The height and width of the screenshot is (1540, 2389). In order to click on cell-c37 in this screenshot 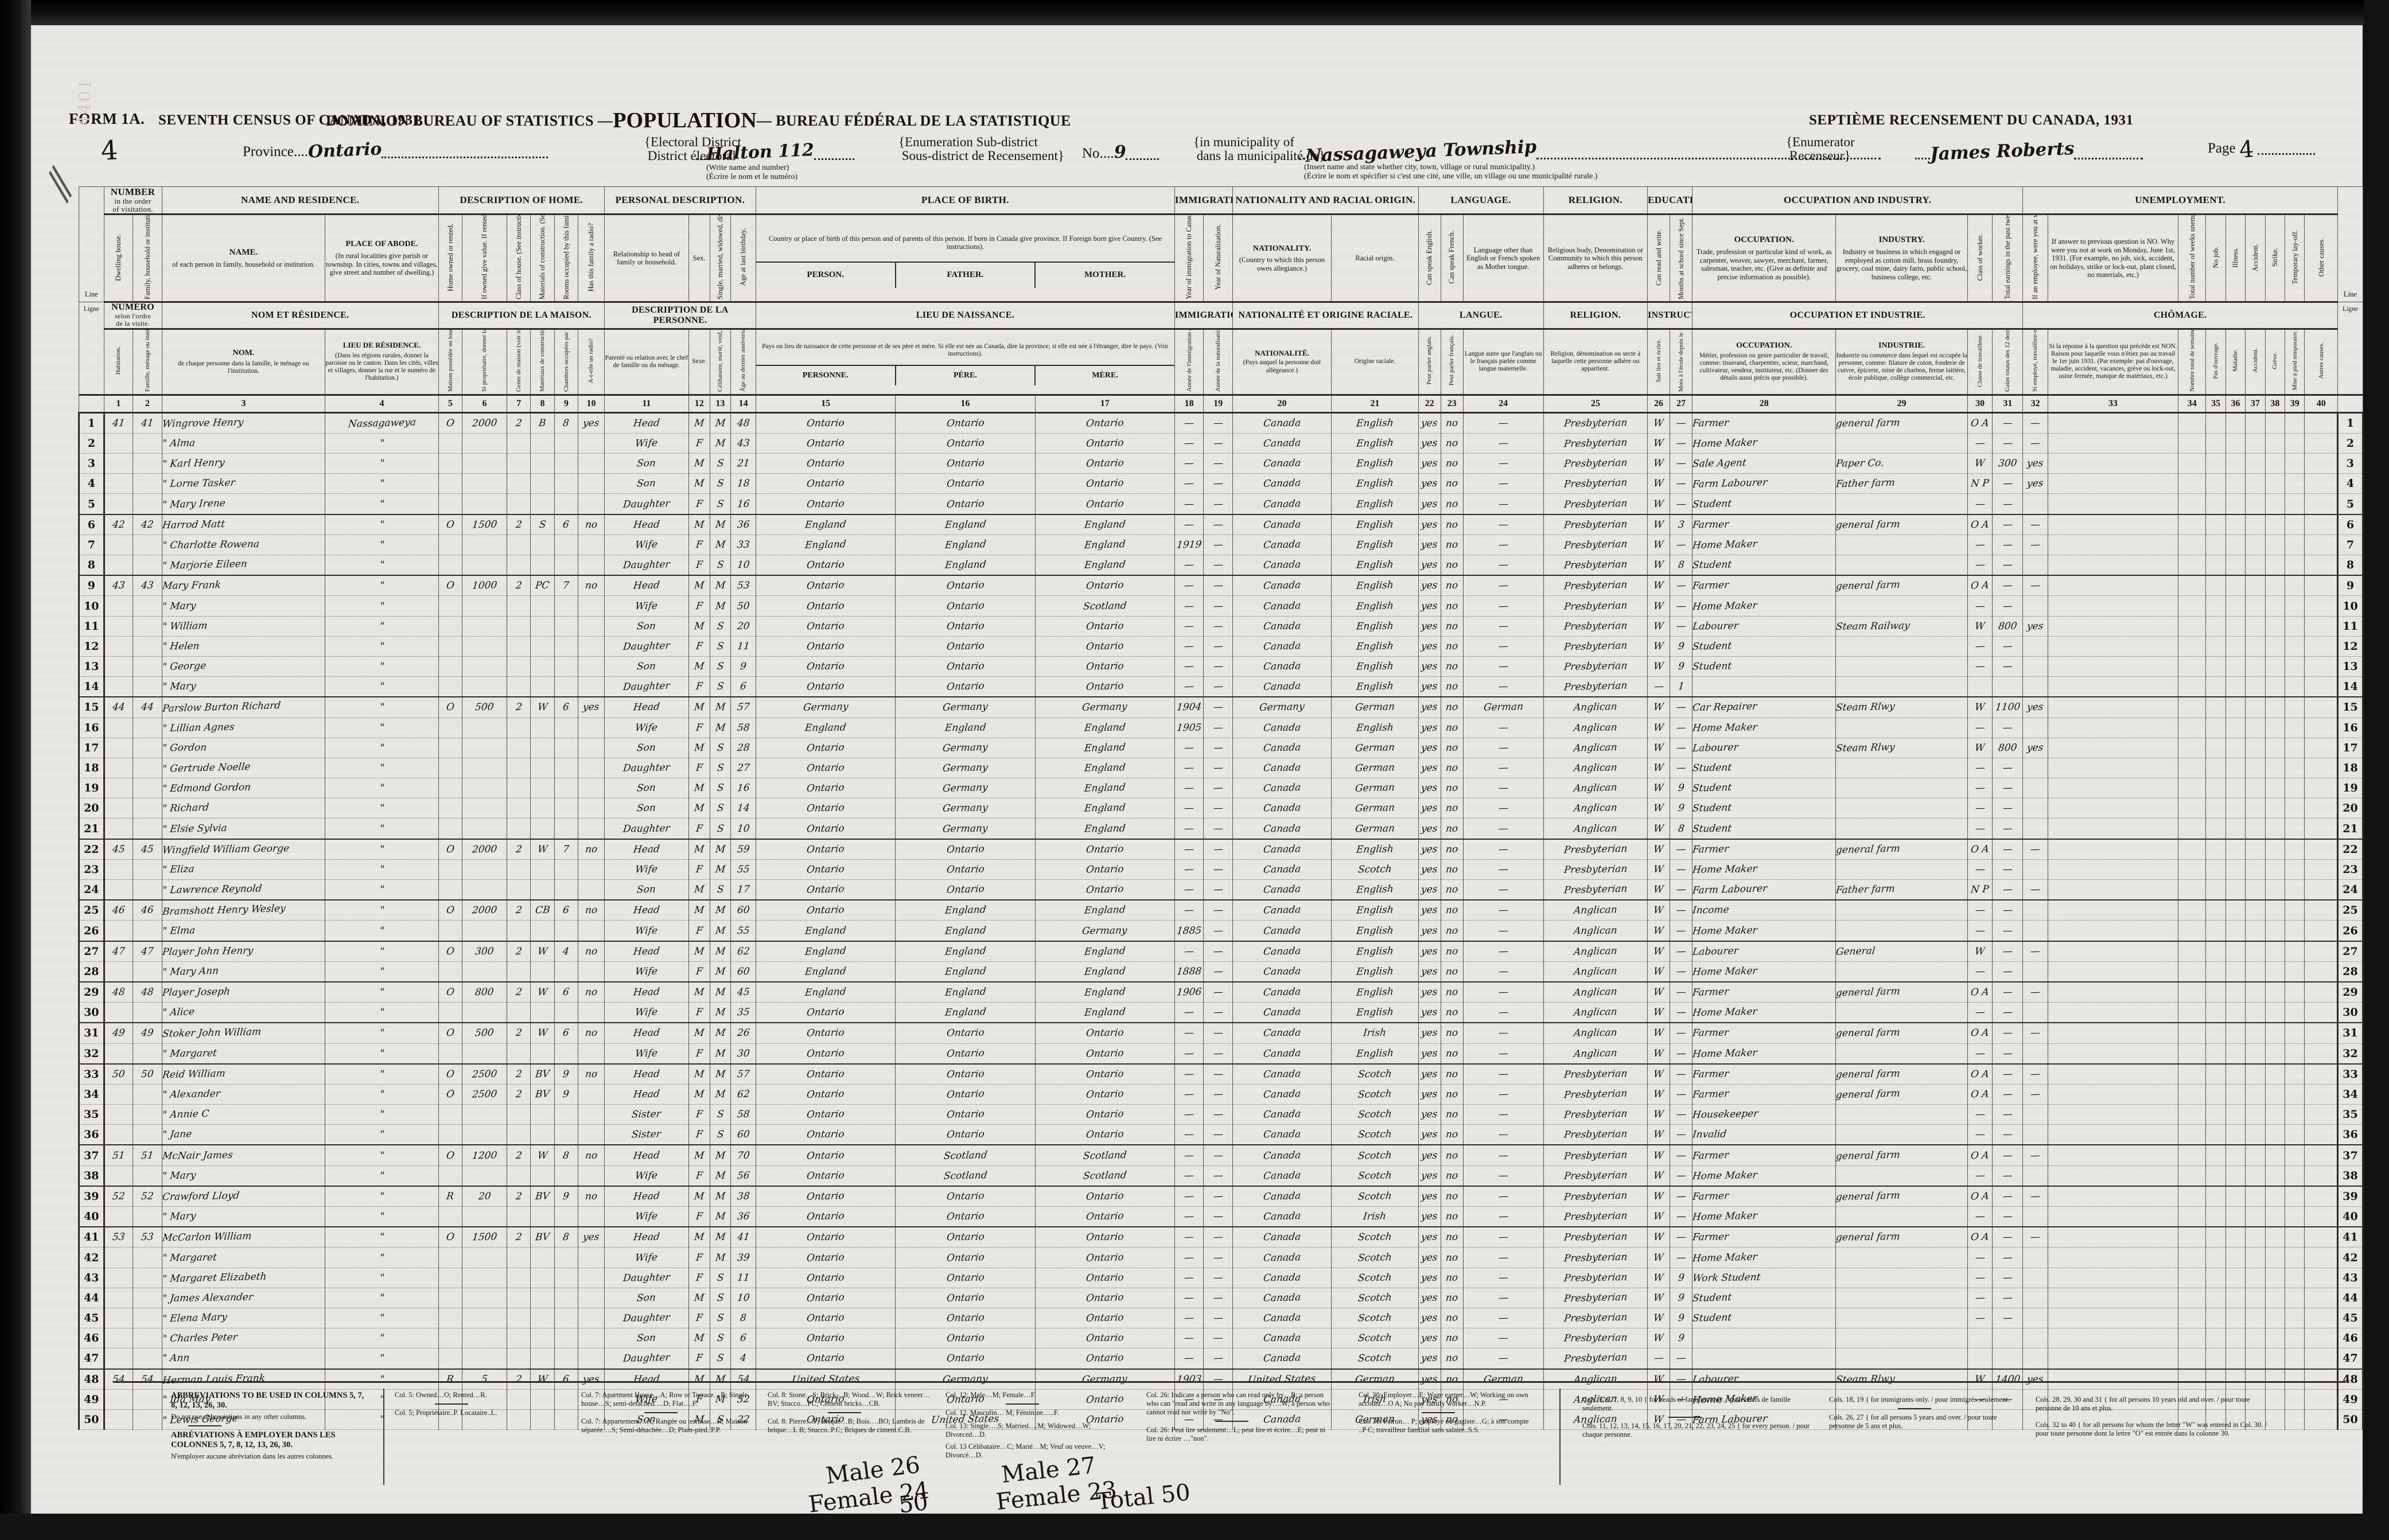, I will do `click(2255, 951)`.